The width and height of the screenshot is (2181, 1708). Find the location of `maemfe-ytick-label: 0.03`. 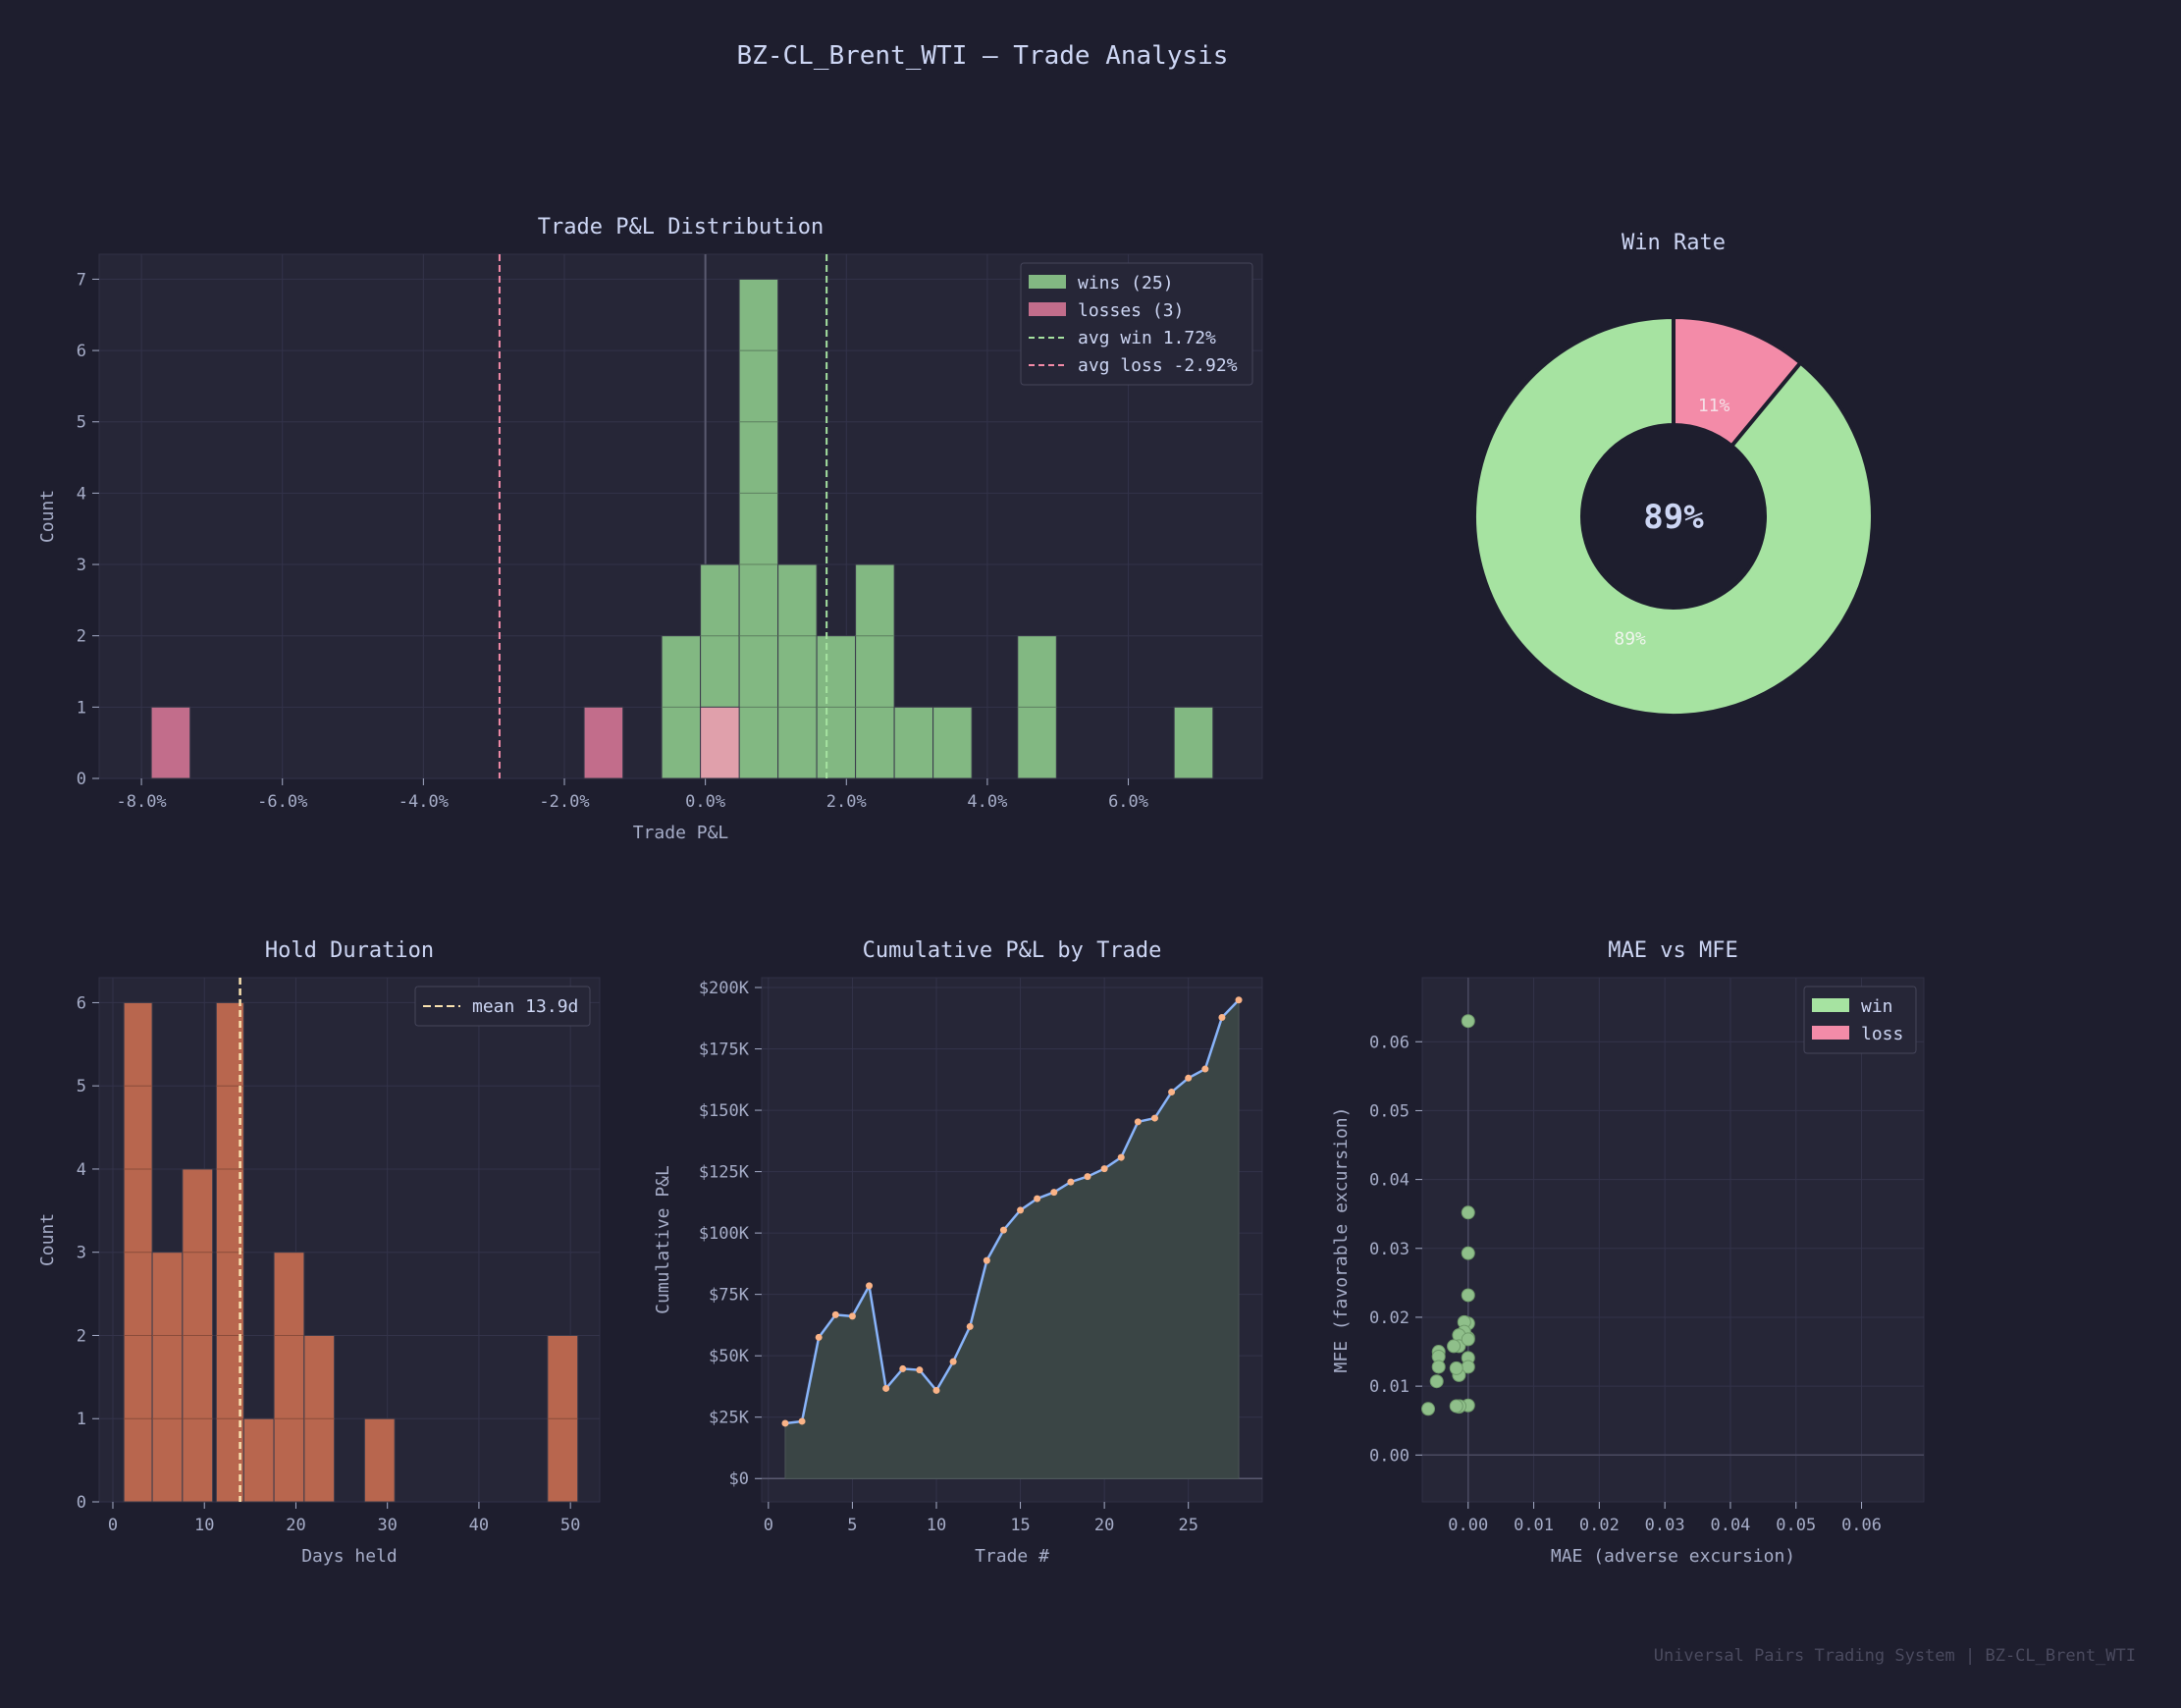

maemfe-ytick-label: 0.03 is located at coordinates (1389, 1249).